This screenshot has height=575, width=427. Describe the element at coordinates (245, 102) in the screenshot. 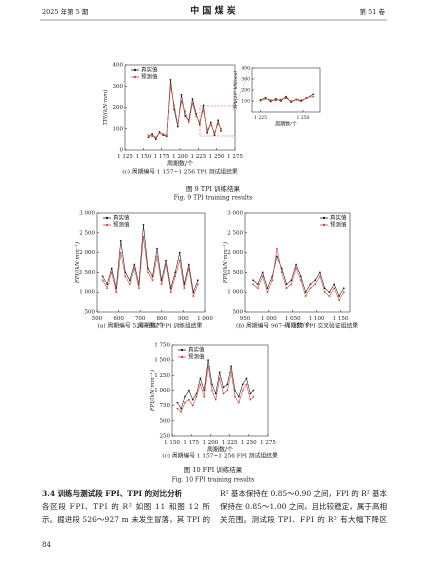

I see `y-tick-label: 100` at that location.